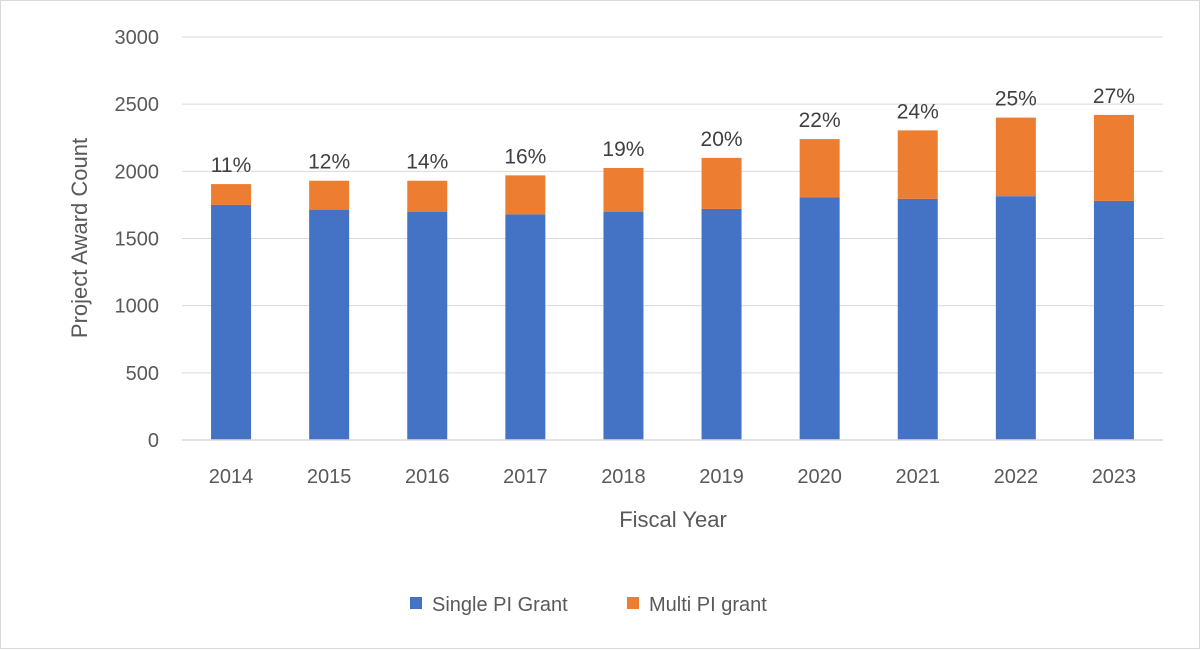 Image resolution: width=1200 pixels, height=650 pixels. What do you see at coordinates (329, 324) in the screenshot?
I see `bar-single-pi-2015` at bounding box center [329, 324].